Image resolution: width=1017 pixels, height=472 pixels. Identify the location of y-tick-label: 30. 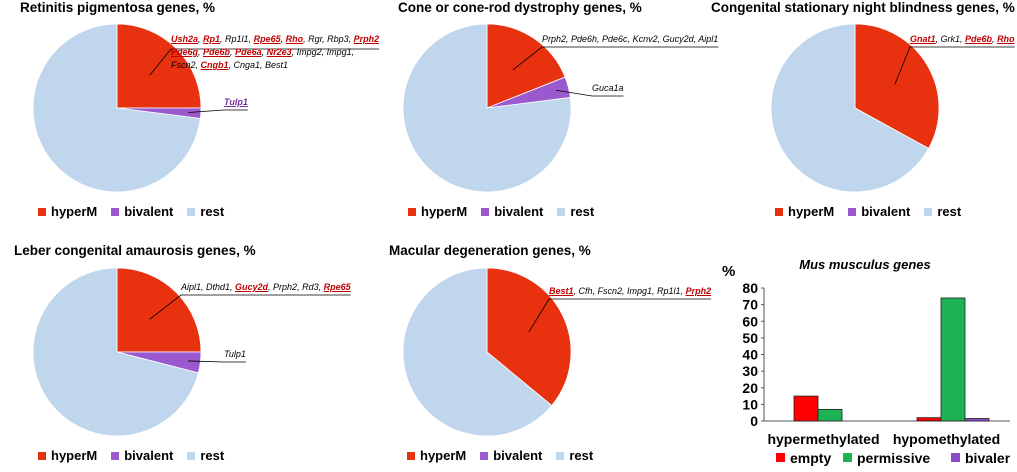
(750, 371).